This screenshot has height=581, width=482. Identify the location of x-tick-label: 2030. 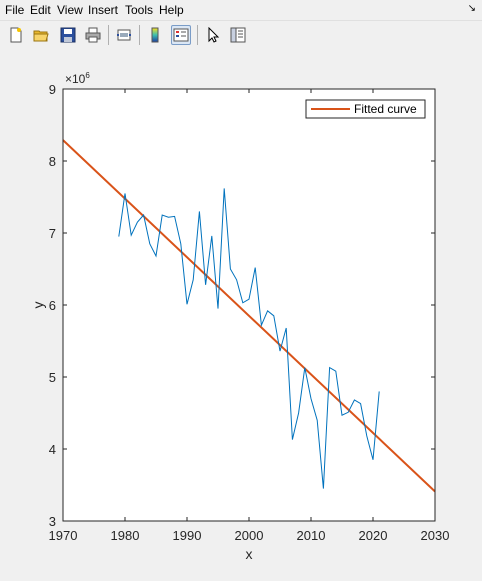
(435, 535).